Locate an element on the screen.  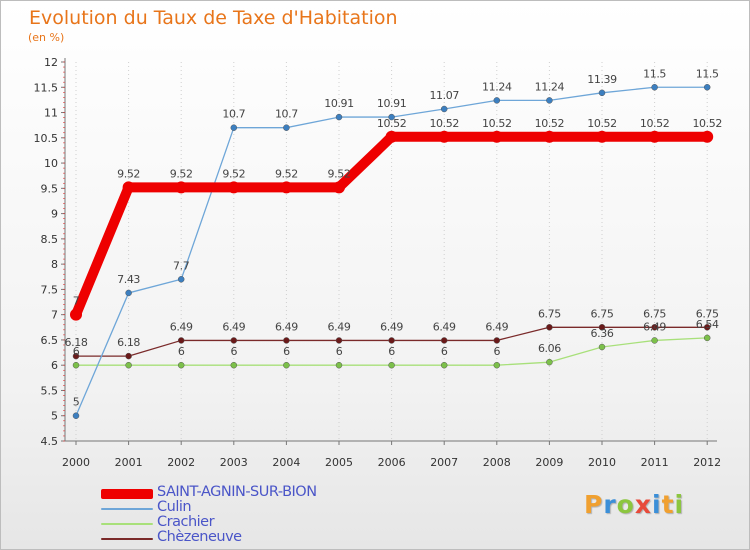
data-label-crachier: 6.49 is located at coordinates (654, 326).